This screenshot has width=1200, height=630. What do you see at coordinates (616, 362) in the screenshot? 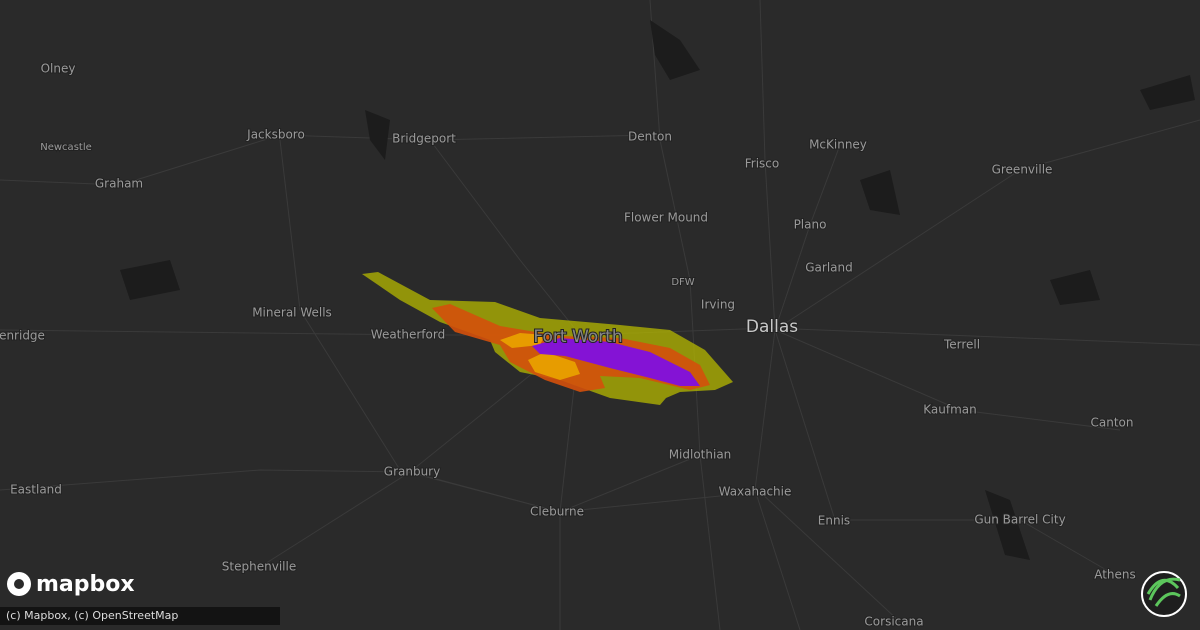
I see `swath-severe` at bounding box center [616, 362].